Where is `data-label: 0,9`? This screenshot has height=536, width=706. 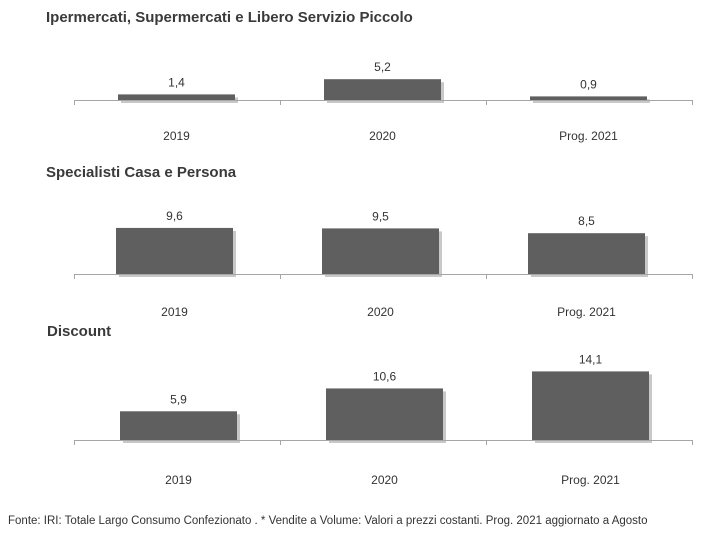 data-label: 0,9 is located at coordinates (588, 84).